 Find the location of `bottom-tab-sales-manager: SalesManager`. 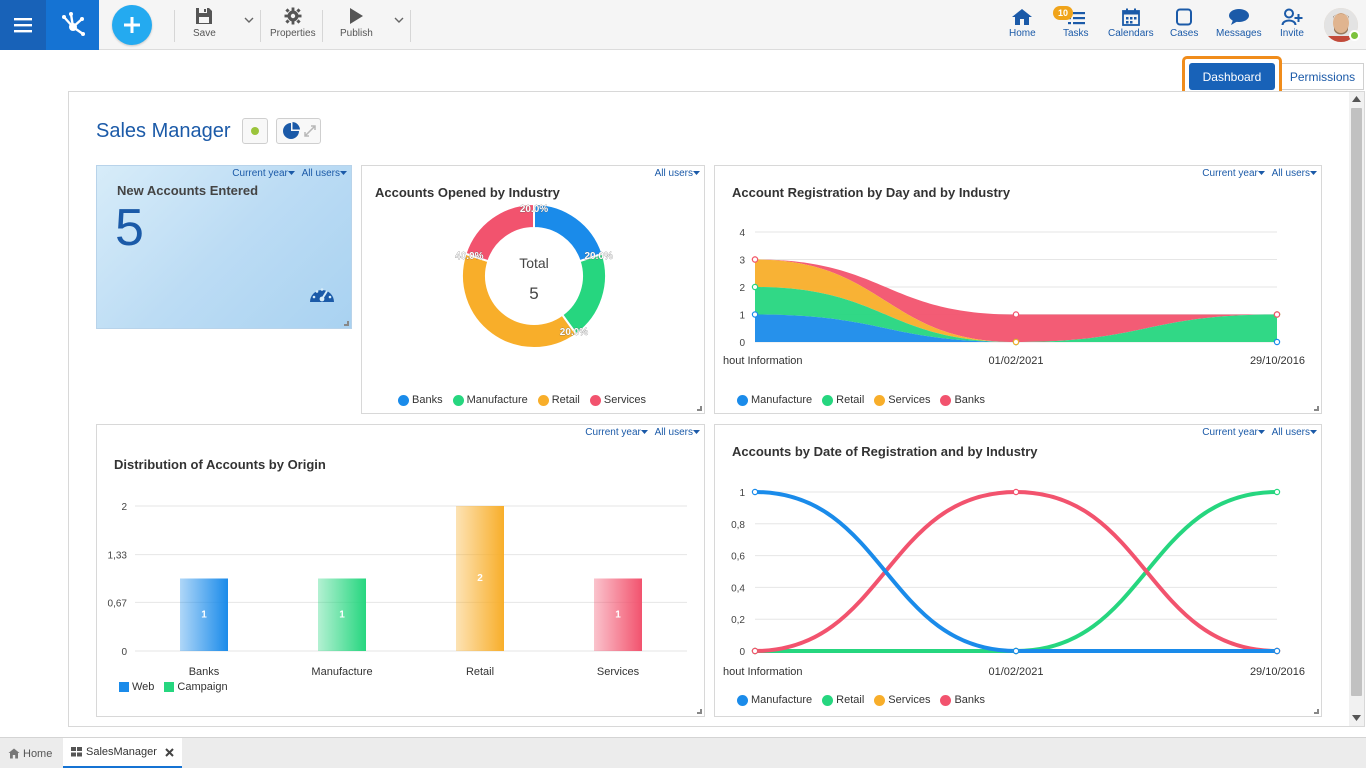

bottom-tab-sales-manager: SalesManager is located at coordinates (122, 753).